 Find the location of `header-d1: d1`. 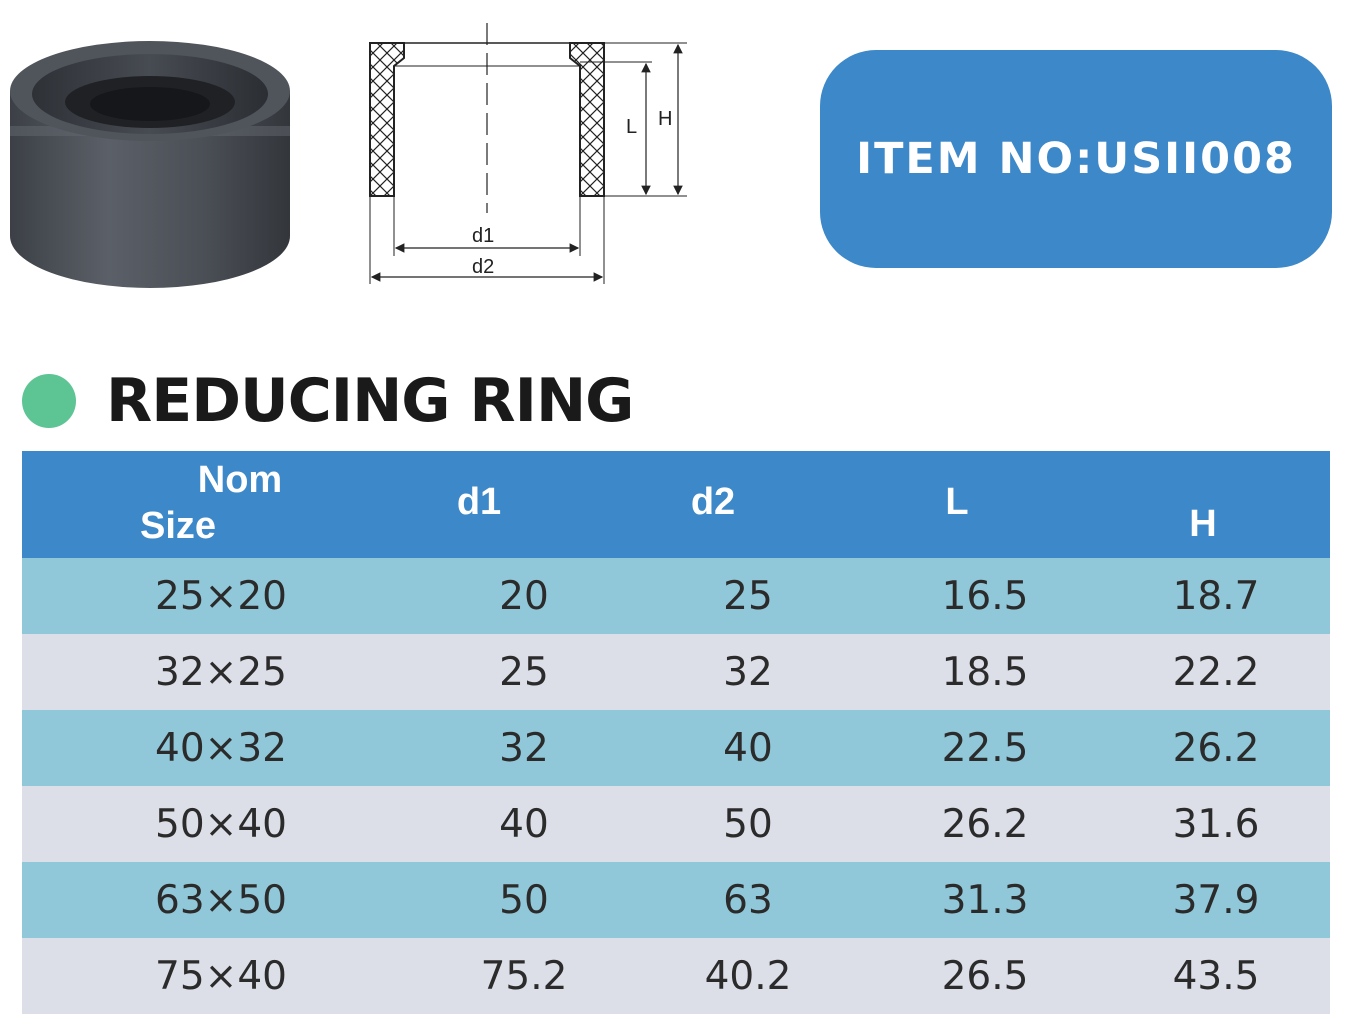

header-d1: d1 is located at coordinates (524, 504).